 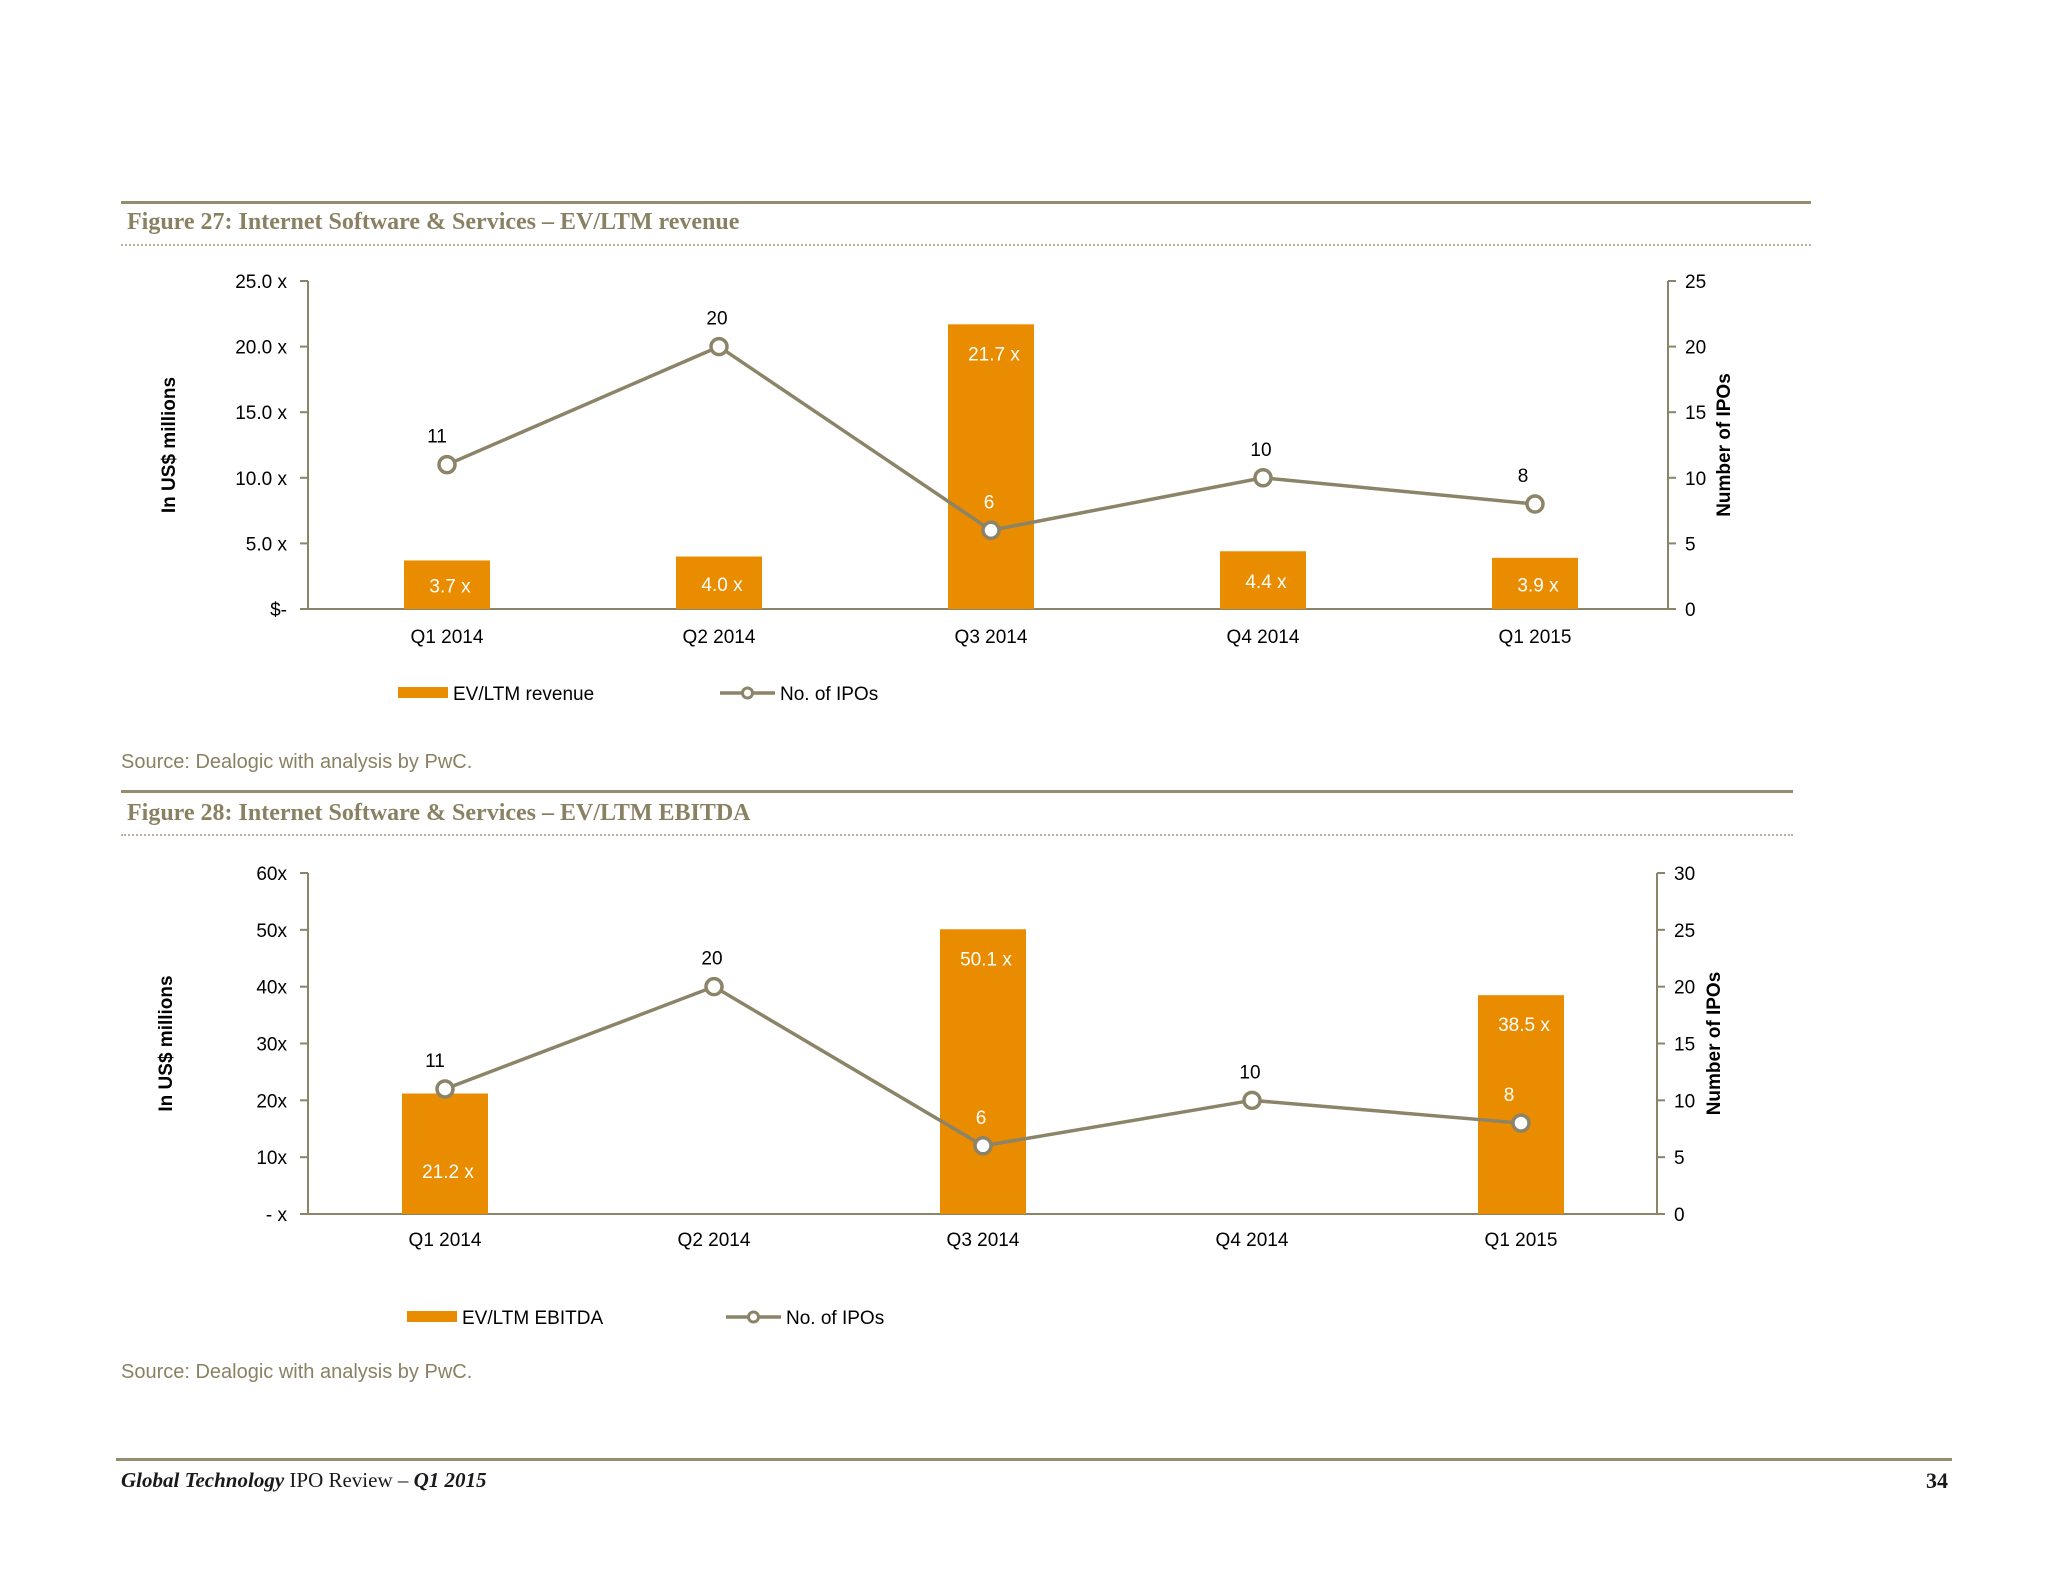 I want to click on left-tick-label: 10x, so click(x=271, y=1158).